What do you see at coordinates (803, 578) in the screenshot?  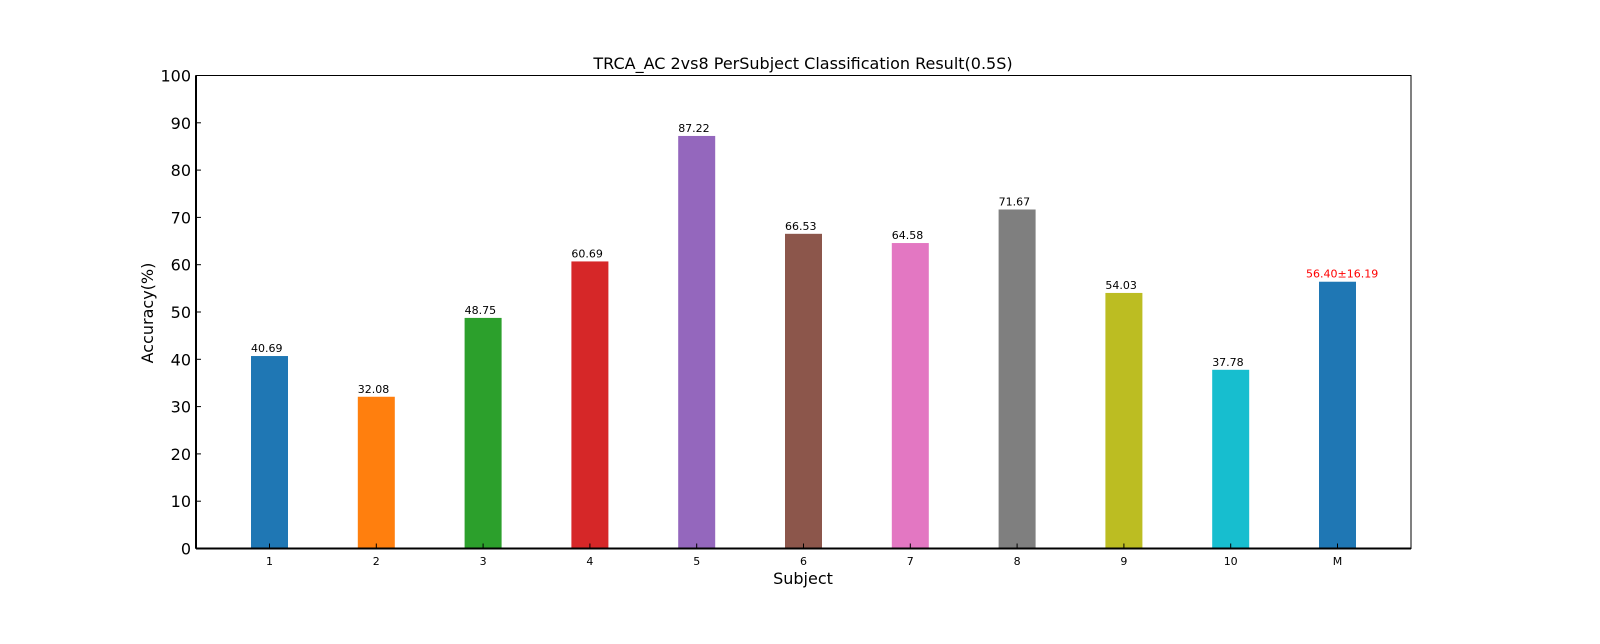 I see `x-axis-label: Subject` at bounding box center [803, 578].